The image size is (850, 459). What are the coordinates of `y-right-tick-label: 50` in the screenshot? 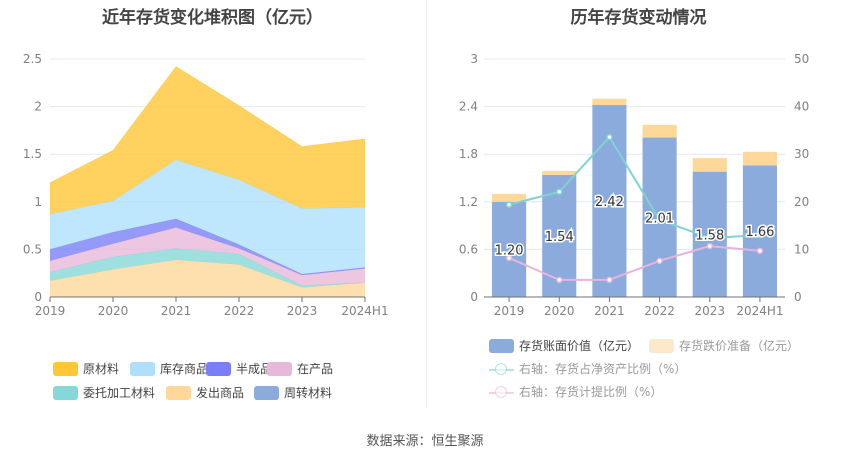 It's located at (801, 59).